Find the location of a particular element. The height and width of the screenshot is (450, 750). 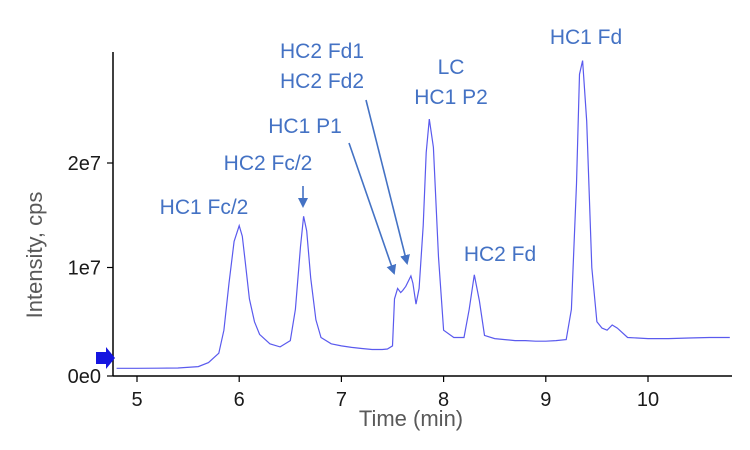

x-tick-label: 9 is located at coordinates (545, 400).